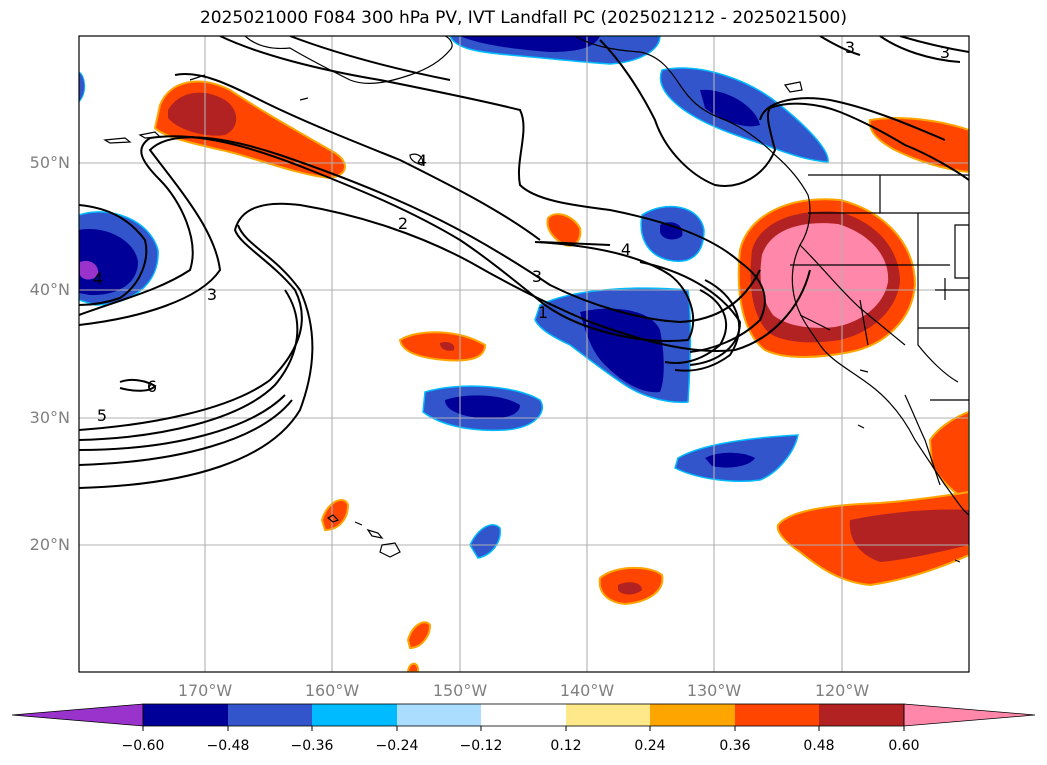  I want to click on colorbar-tick: −0.48, so click(228, 746).